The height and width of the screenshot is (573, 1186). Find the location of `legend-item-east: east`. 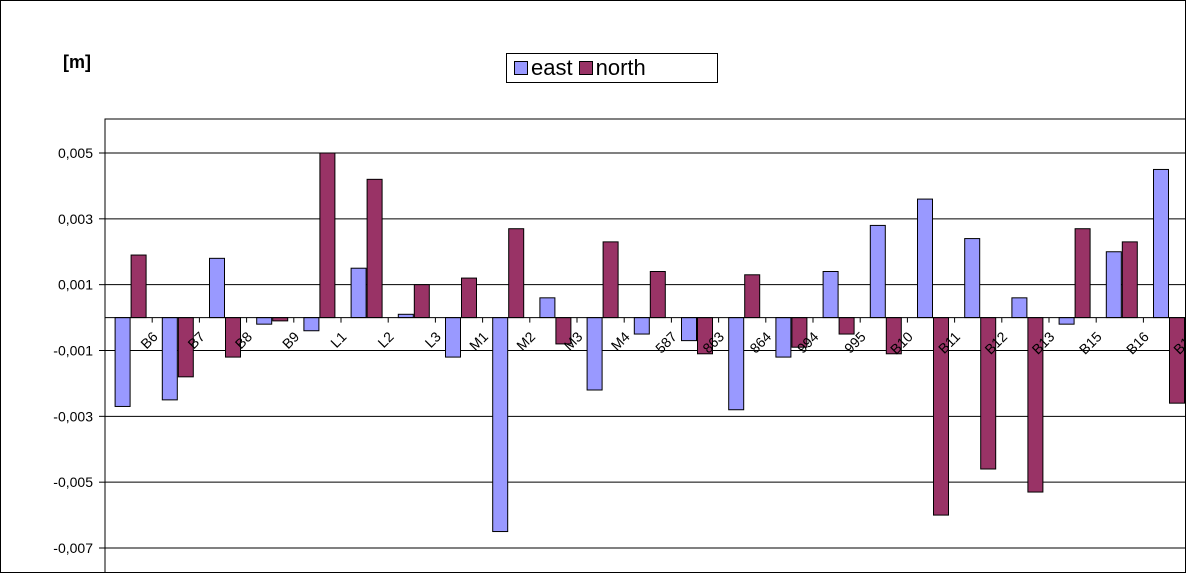

legend-item-east: east is located at coordinates (543, 68).